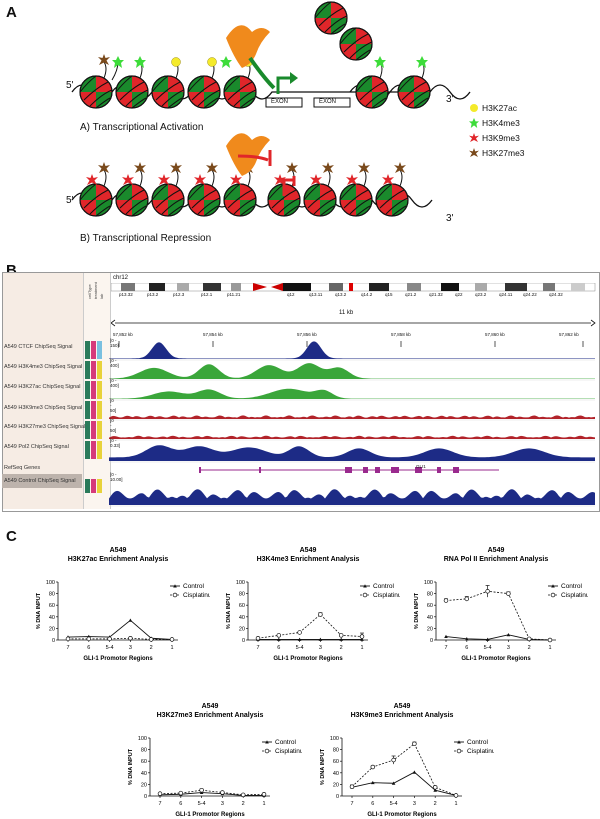 The height and width of the screenshot is (819, 600). Describe the element at coordinates (114, 363) in the screenshot. I see `range-h3k4me3: [0 - 400]` at that location.